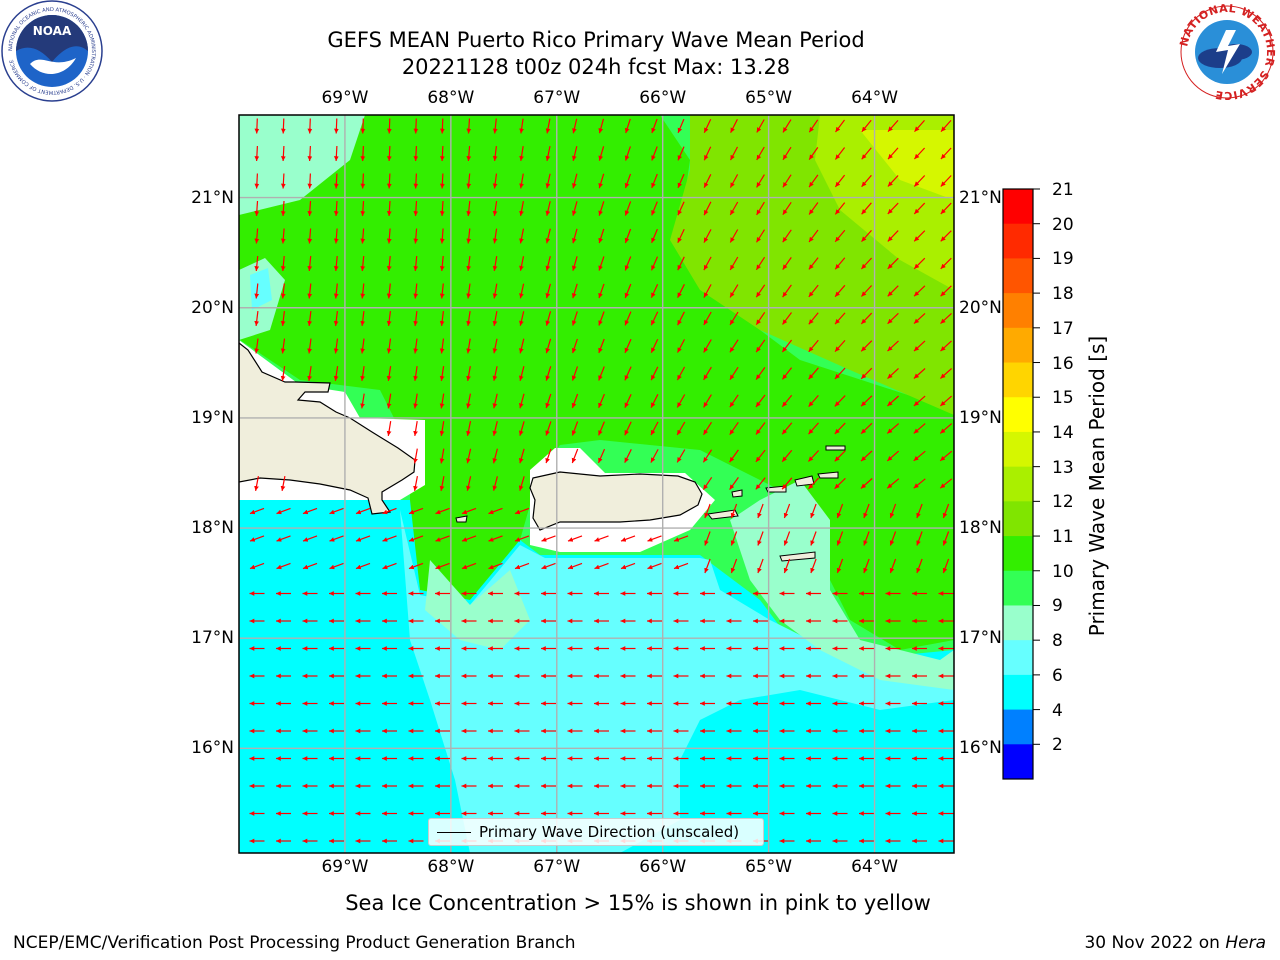 Image resolution: width=1280 pixels, height=960 pixels. I want to click on colorbar, so click(1021, 484).